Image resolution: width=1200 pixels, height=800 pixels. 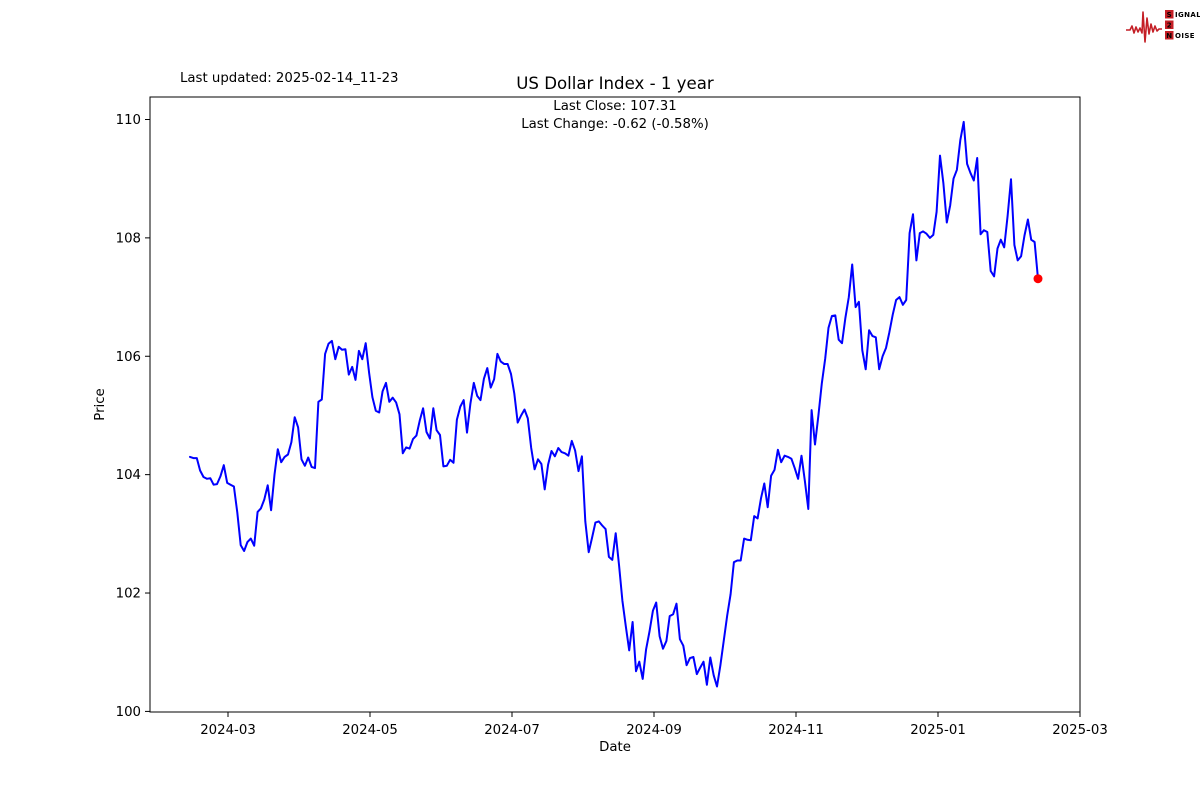 I want to click on logo-letter-n: N, so click(x=1169, y=36).